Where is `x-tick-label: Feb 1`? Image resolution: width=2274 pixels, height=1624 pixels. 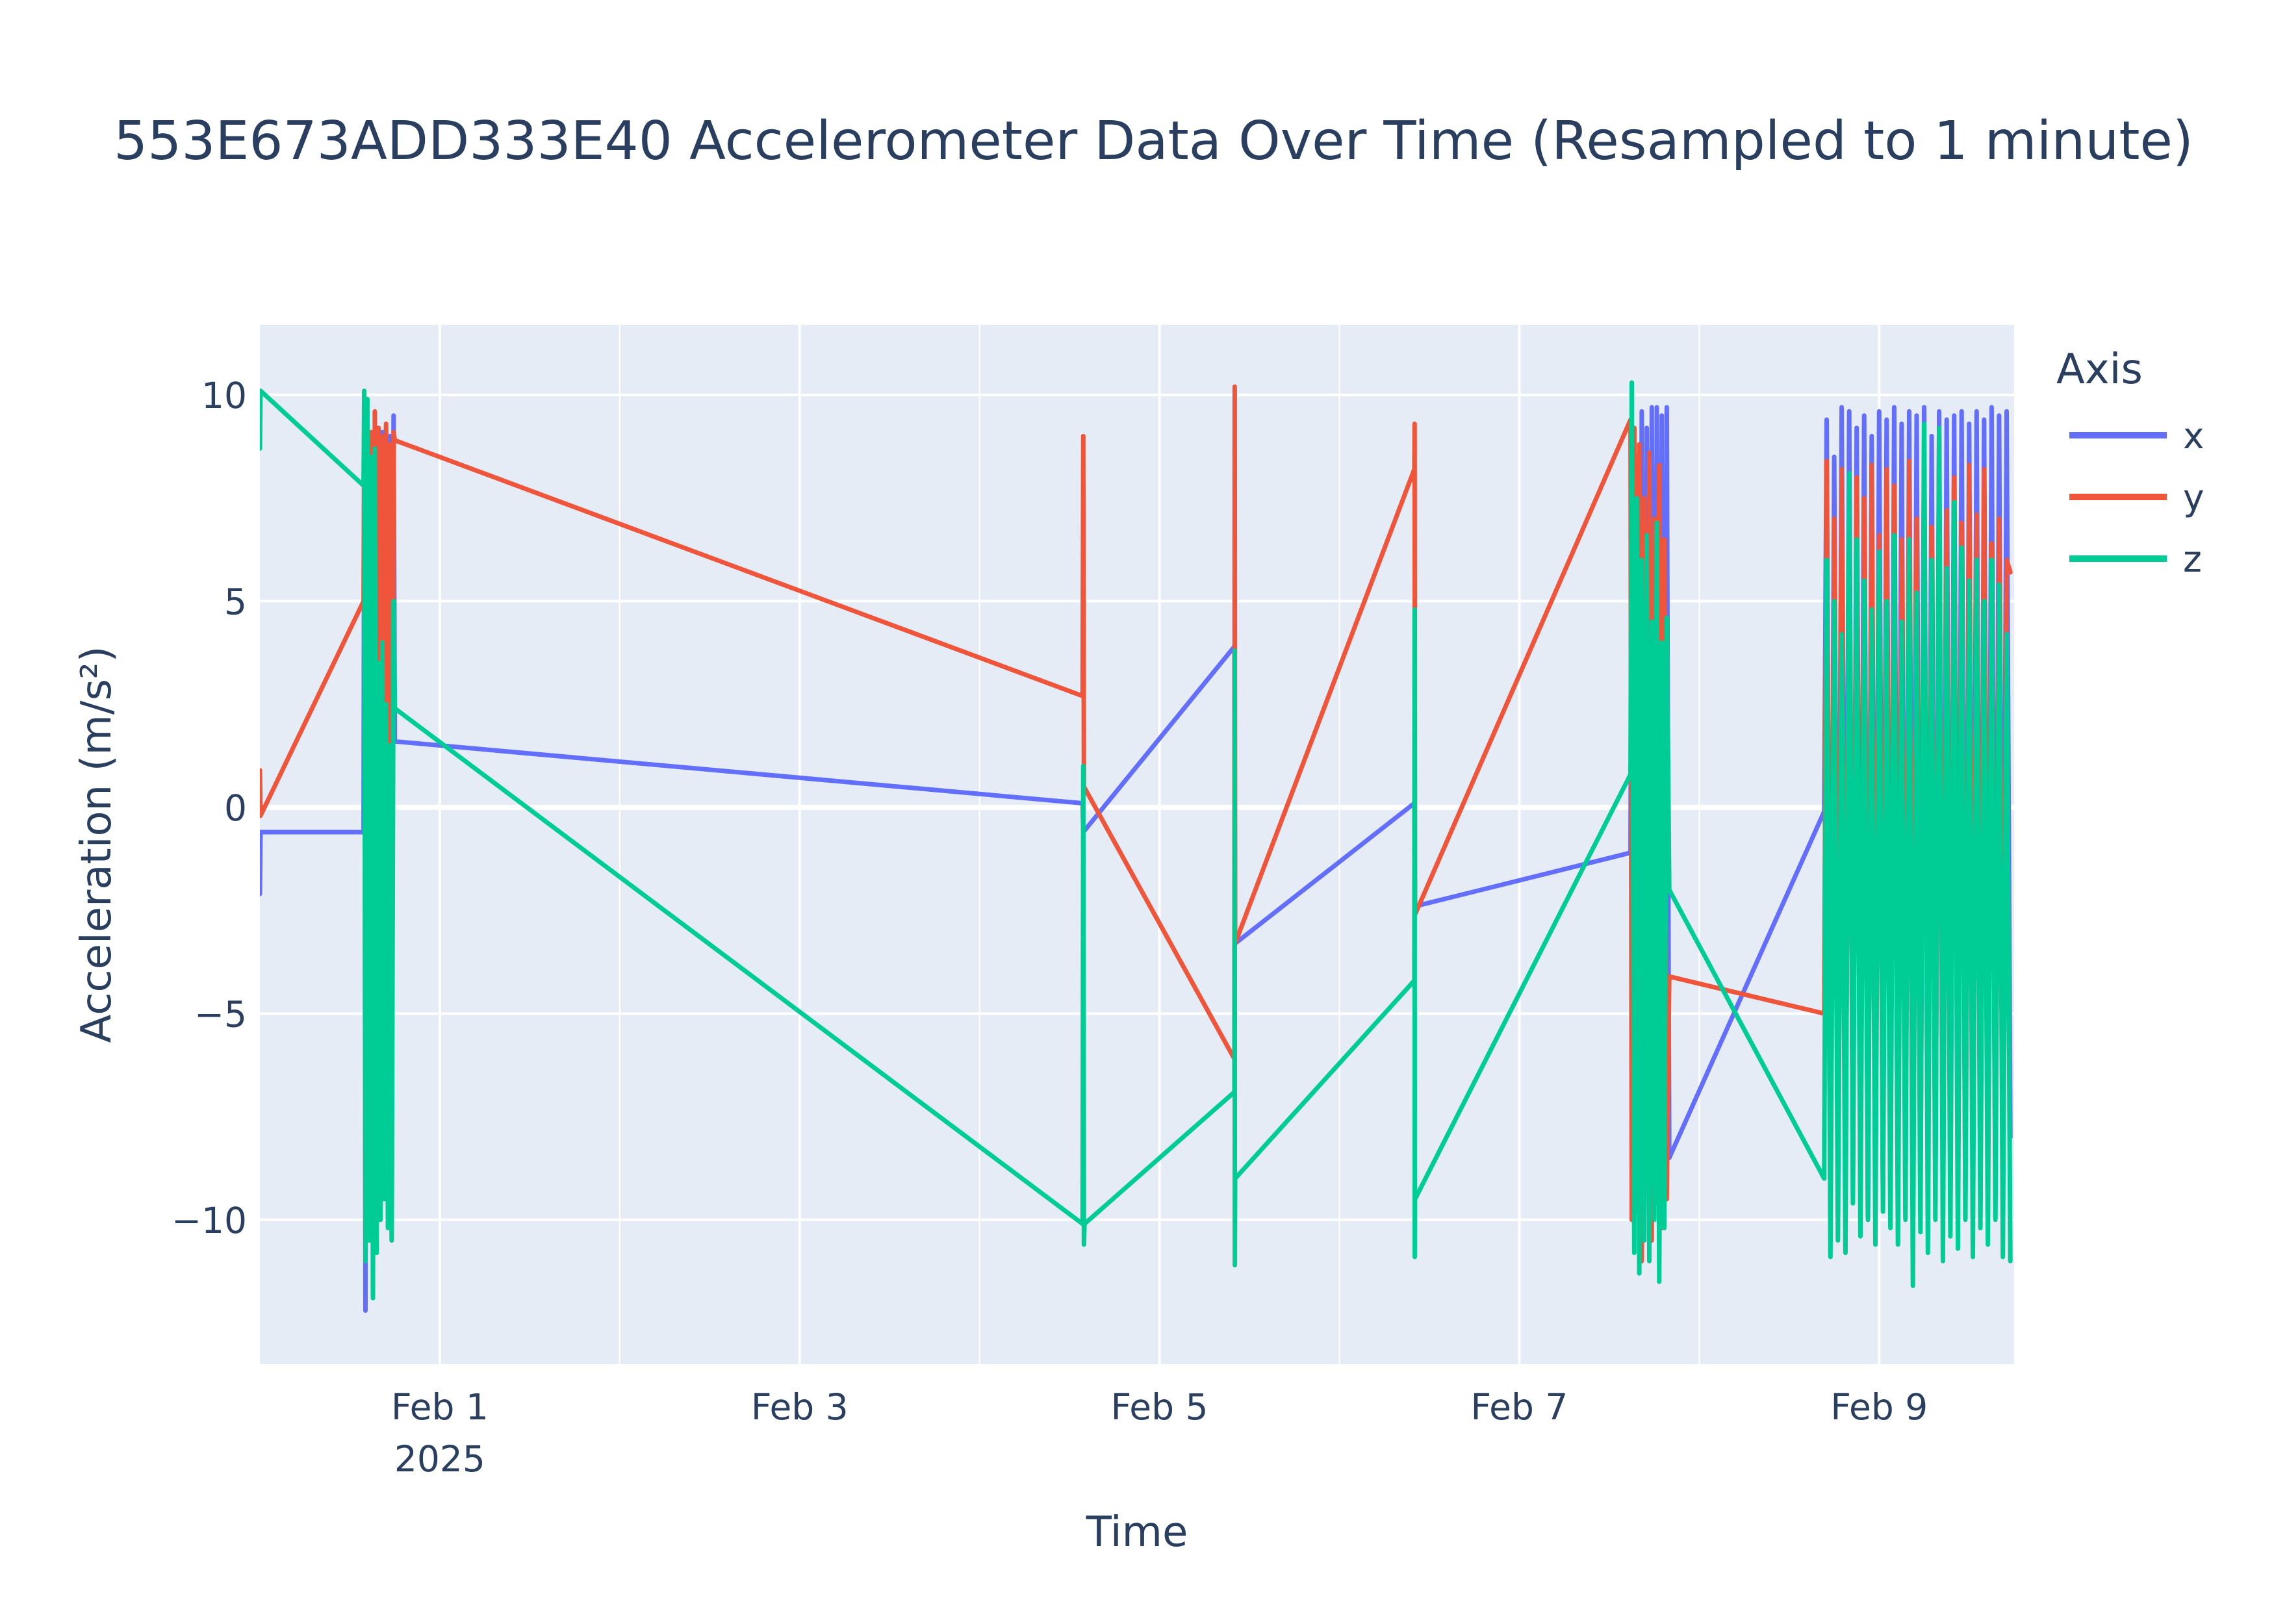
x-tick-label: Feb 1 is located at coordinates (440, 1407).